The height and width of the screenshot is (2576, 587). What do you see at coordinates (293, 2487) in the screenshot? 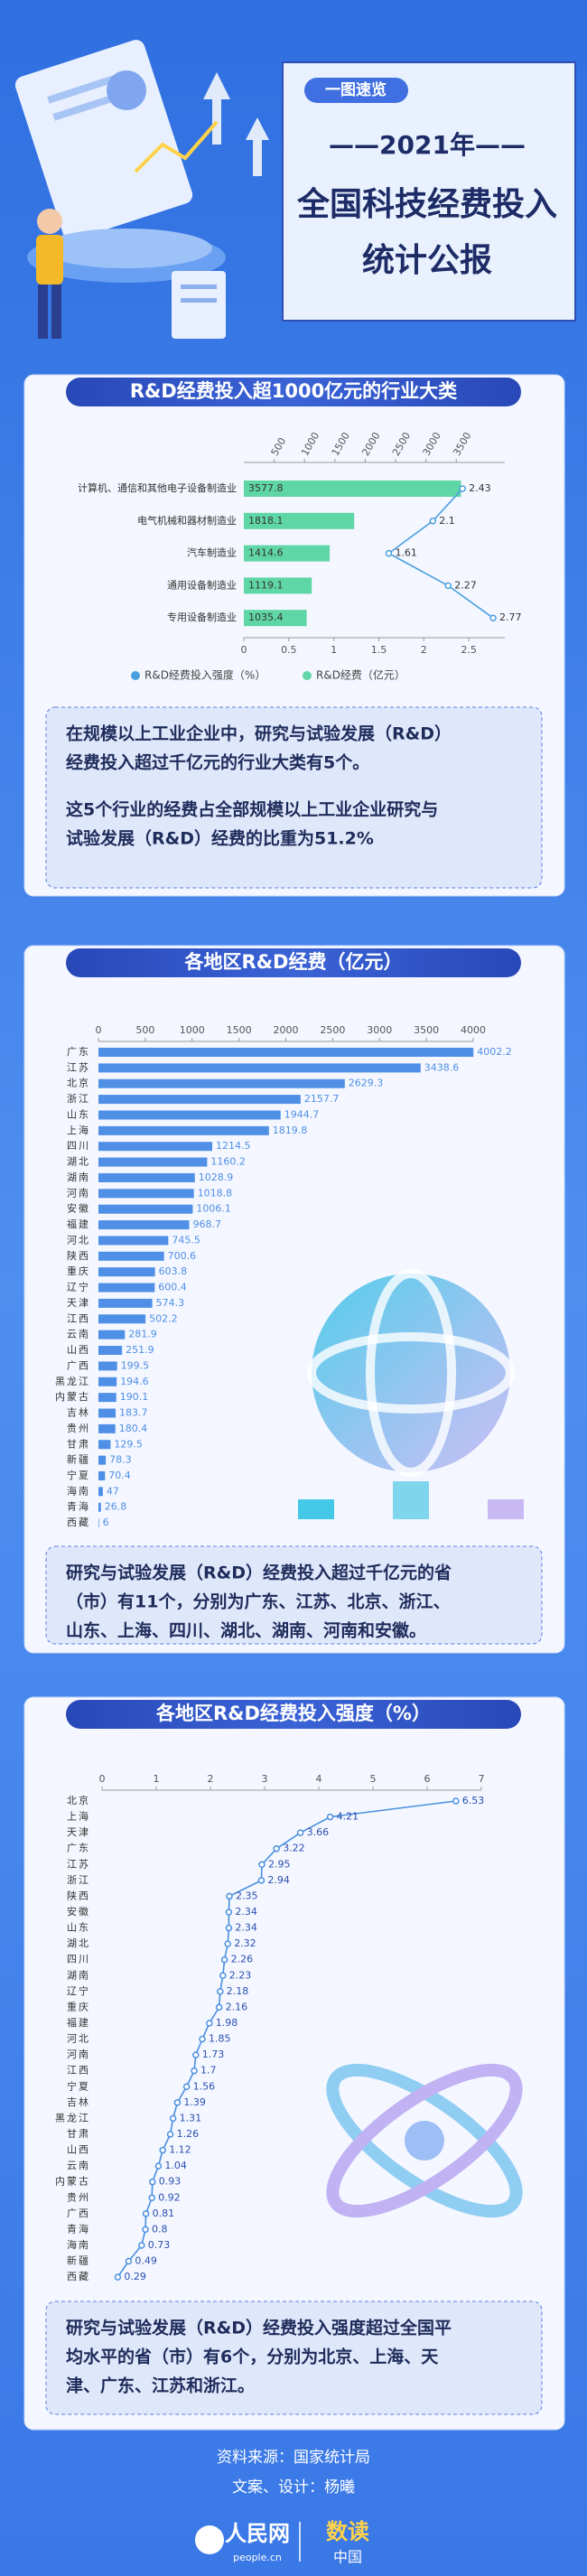
I see `footer-credits: 文案、设计：杨曦` at bounding box center [293, 2487].